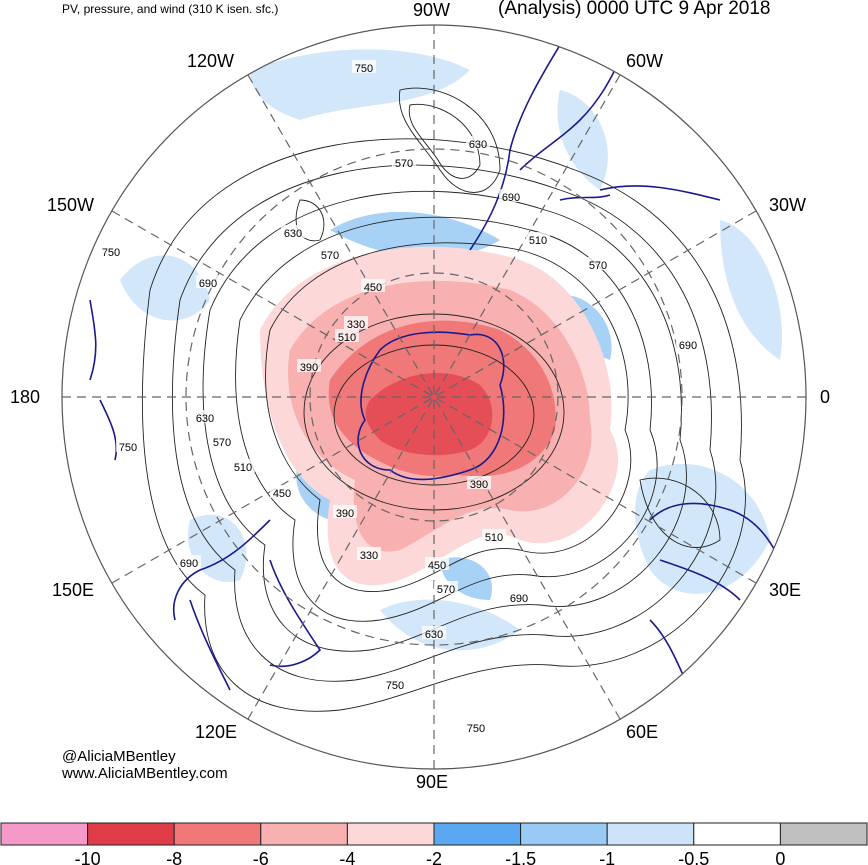  What do you see at coordinates (645, 61) in the screenshot?
I see `lon-label-60w: 60W` at bounding box center [645, 61].